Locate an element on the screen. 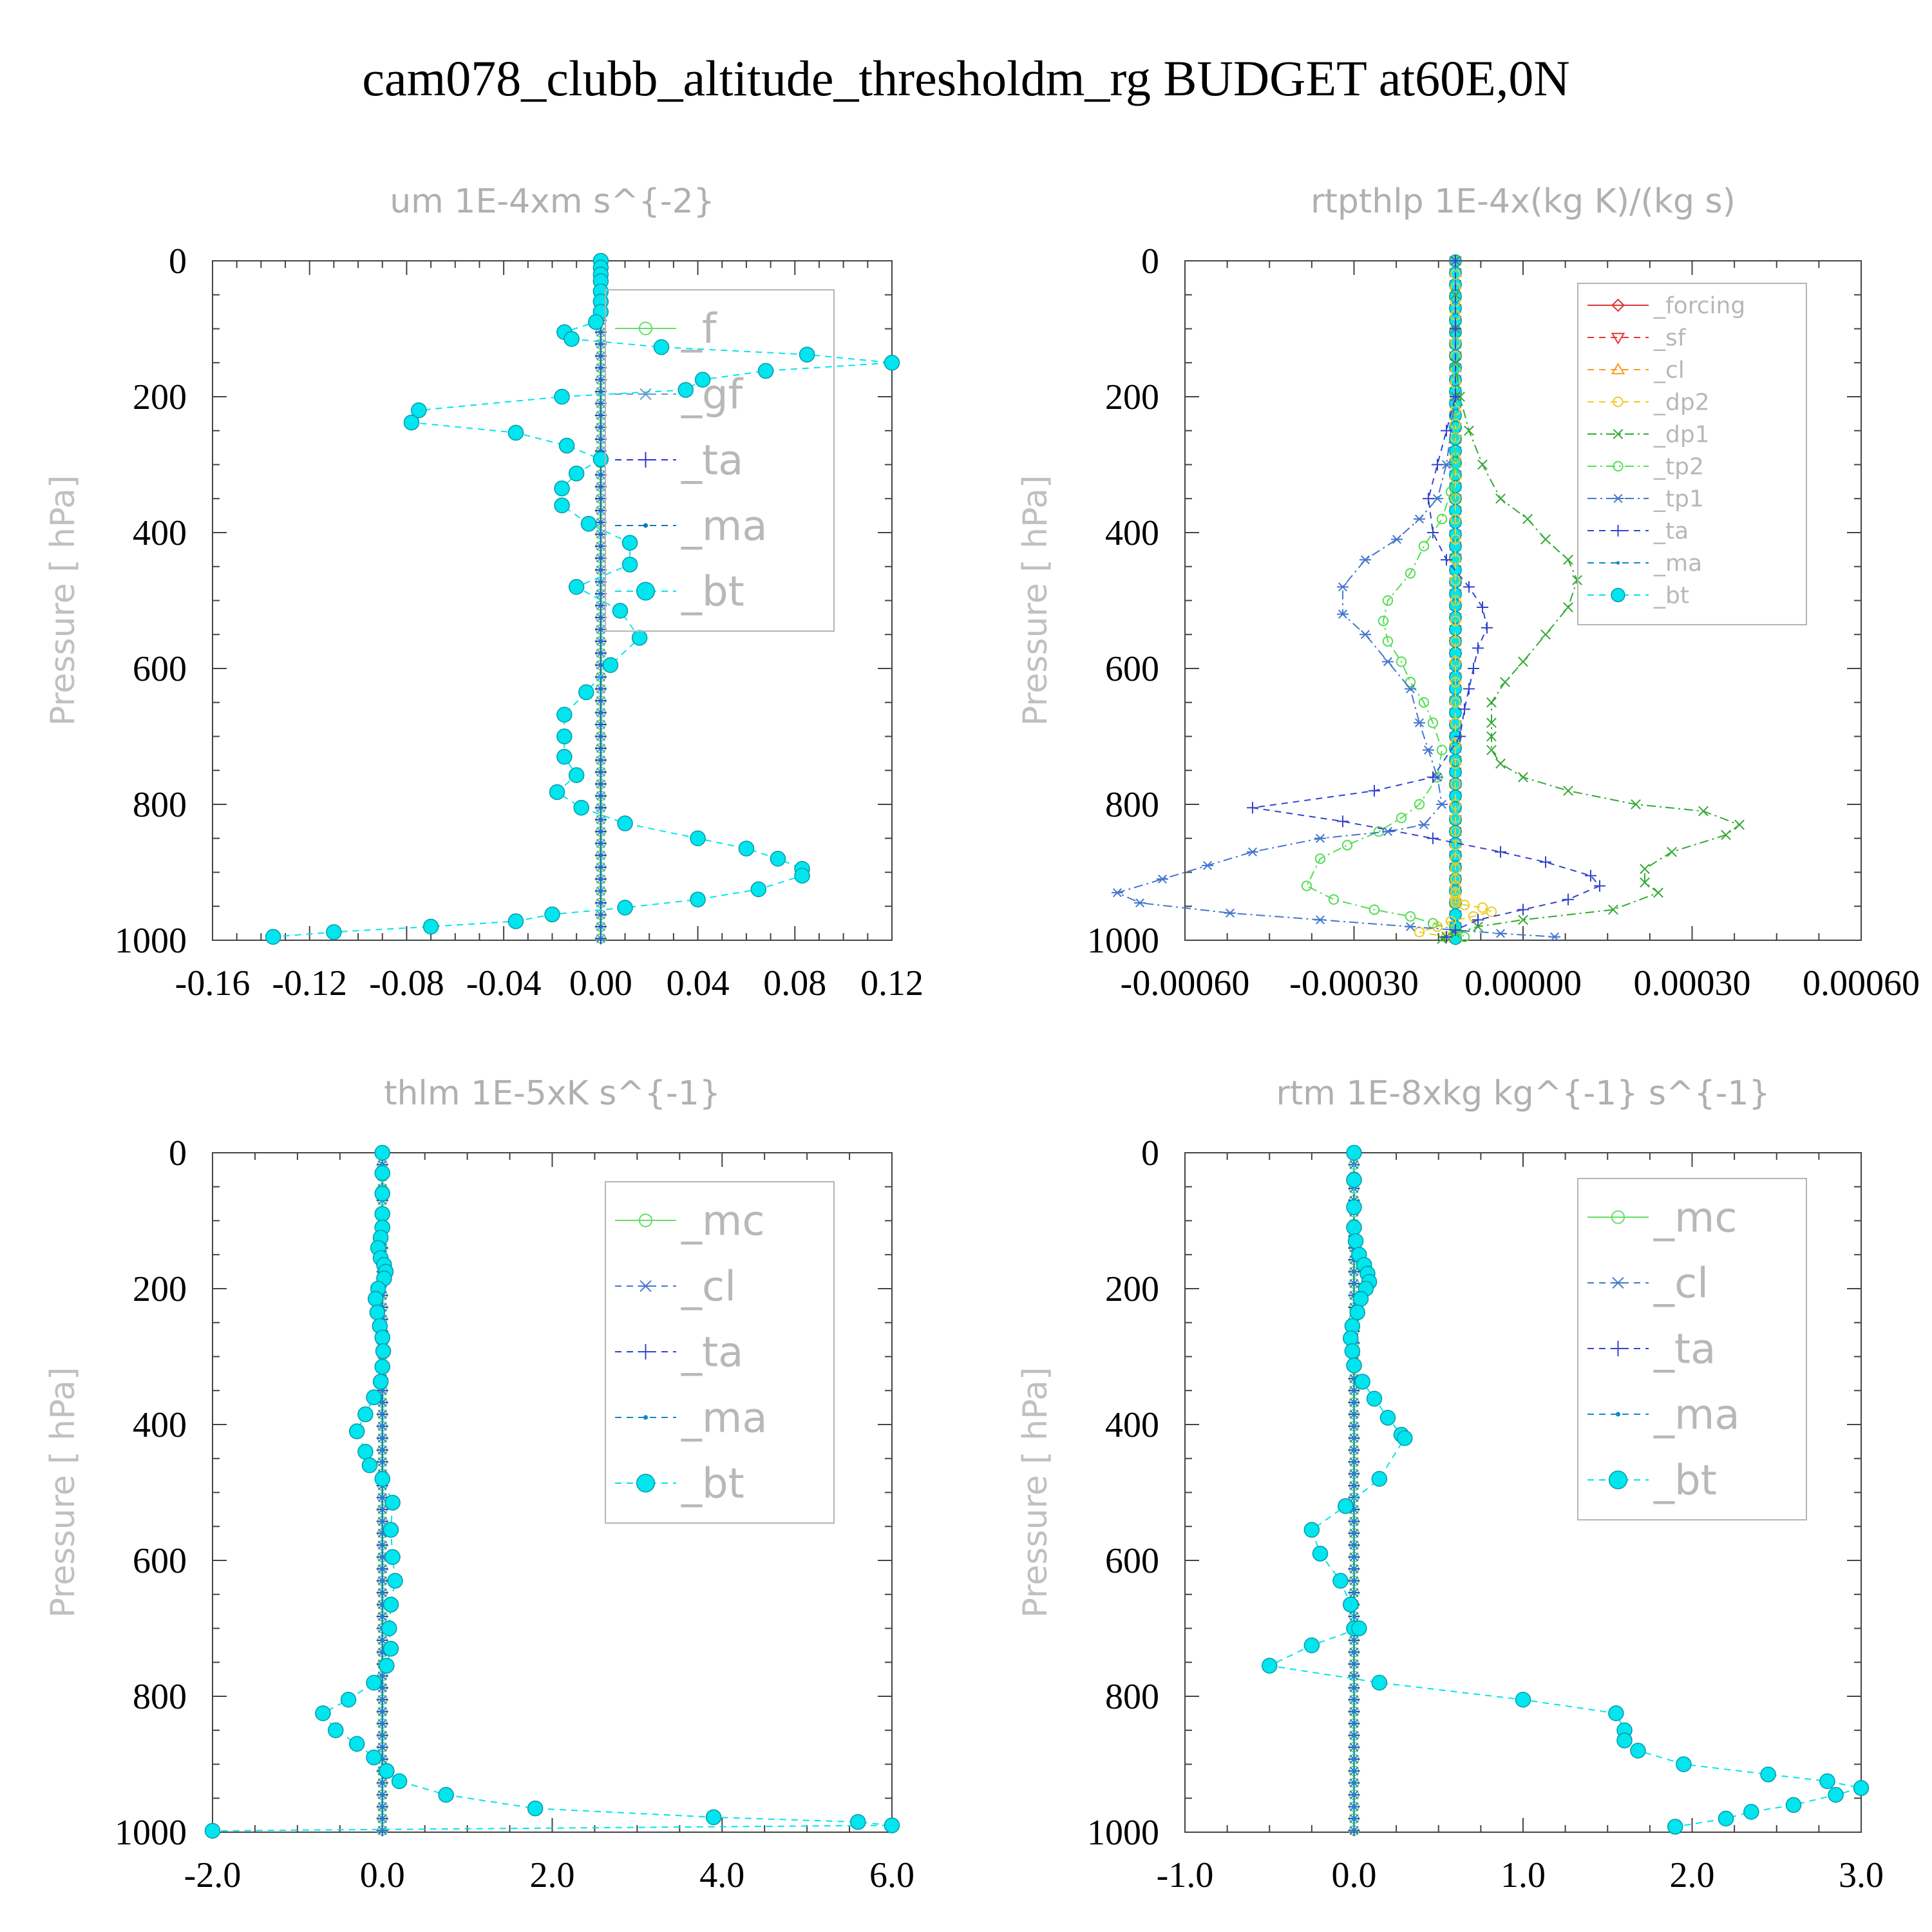 The width and height of the screenshot is (1932, 1932). legend-label: _gf is located at coordinates (713, 395).